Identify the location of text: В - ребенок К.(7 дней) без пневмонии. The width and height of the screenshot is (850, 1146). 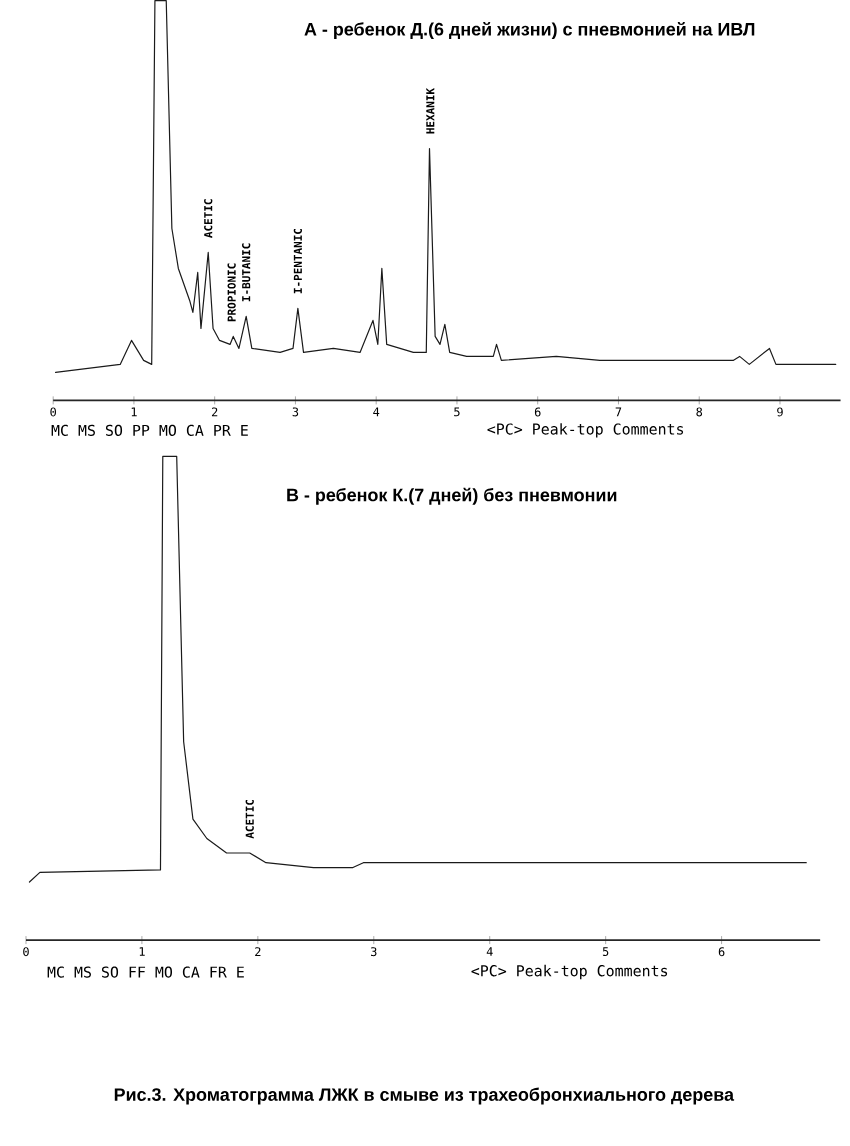
(452, 496).